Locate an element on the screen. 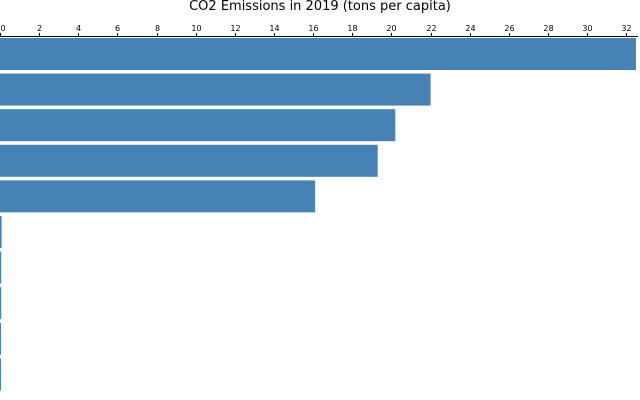 The image size is (640, 400). x-tick-label: 20 is located at coordinates (391, 28).